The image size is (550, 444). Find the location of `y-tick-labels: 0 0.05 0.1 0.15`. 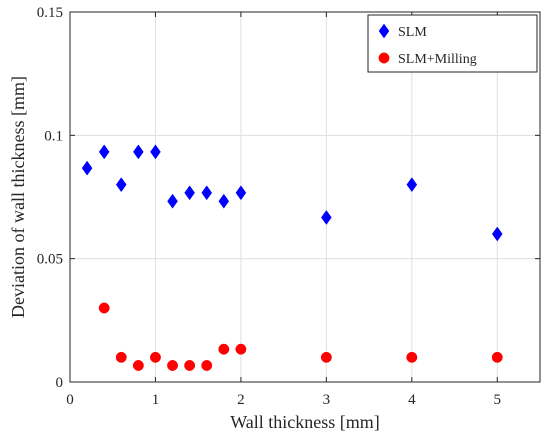

y-tick-labels: 0 0.05 0.1 0.15 is located at coordinates (50, 198).